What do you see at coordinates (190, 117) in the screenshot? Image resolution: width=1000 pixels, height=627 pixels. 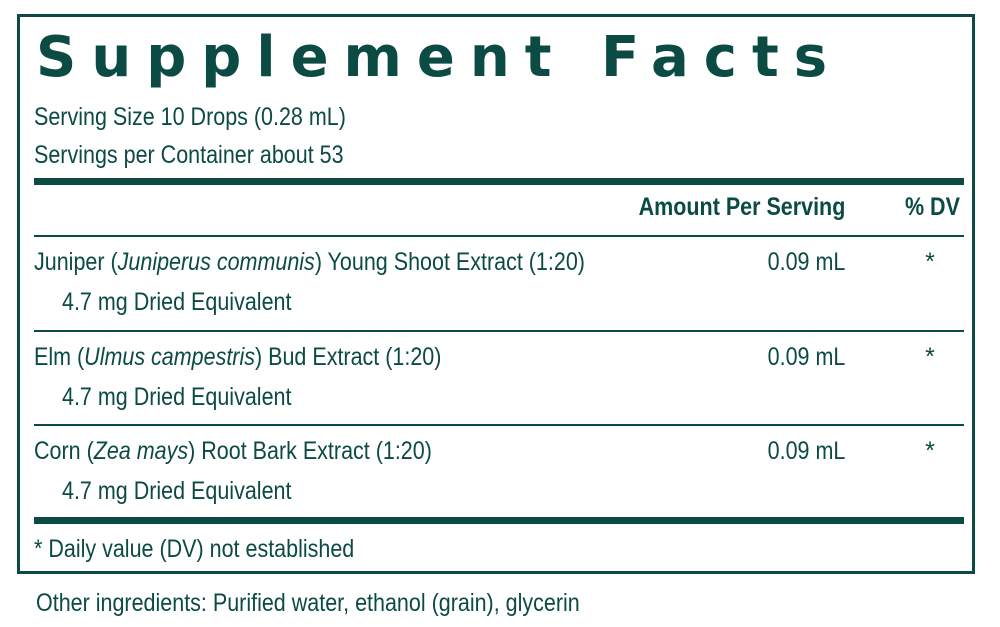 I see `serving-size: Serving Size 10 Drops (0.28 mL)` at bounding box center [190, 117].